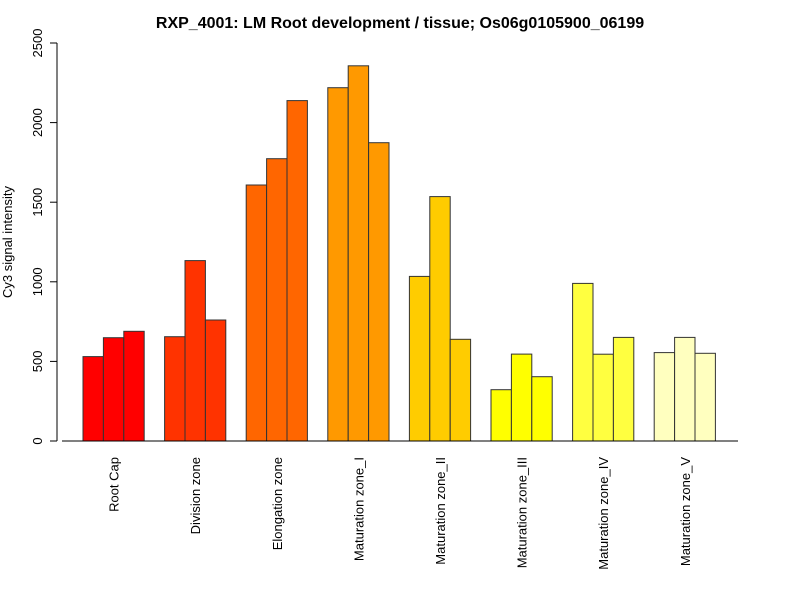 This screenshot has width=800, height=600. I want to click on x-tick-label: Elongation zone, so click(277, 503).